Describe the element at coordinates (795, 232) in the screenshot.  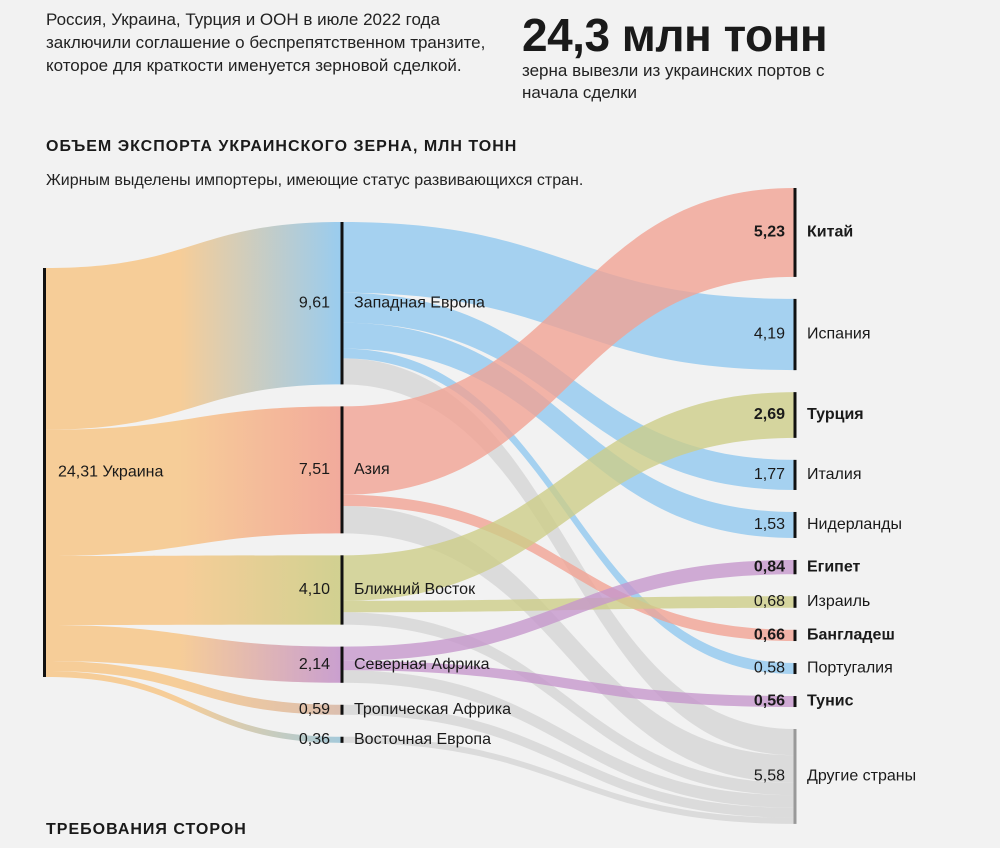
I see `country-bar-china` at that location.